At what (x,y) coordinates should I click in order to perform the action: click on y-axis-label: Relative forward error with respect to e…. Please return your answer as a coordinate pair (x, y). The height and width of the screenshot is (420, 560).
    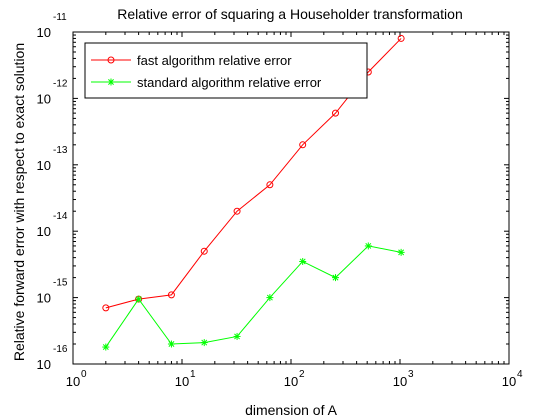
    Looking at the image, I should click on (19, 202).